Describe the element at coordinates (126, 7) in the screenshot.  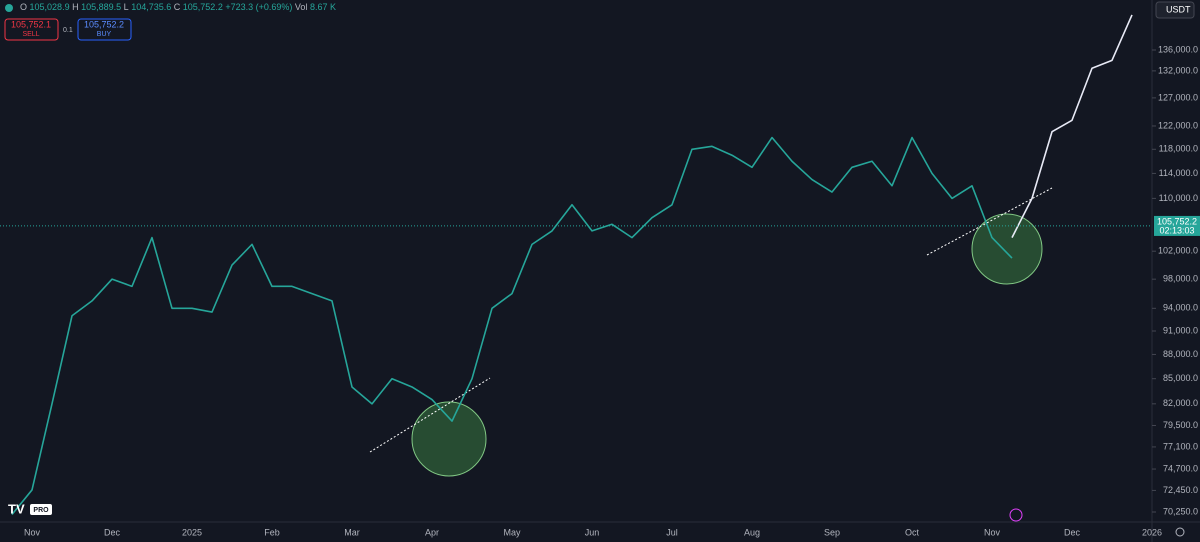
I see `ohlc-key: L` at that location.